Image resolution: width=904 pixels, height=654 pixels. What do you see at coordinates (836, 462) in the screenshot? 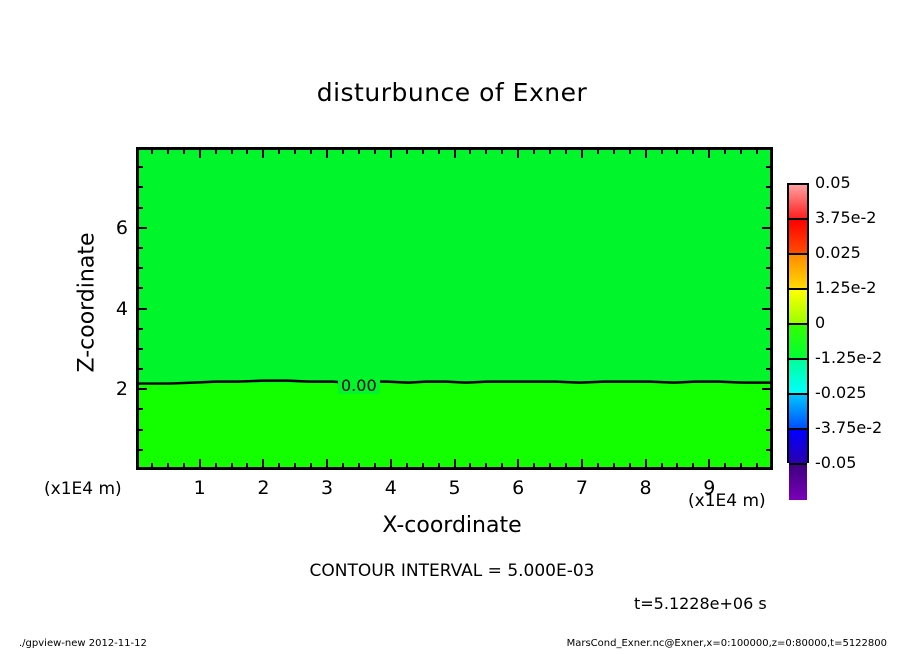
I see `colorbar-tick-label: -0.05` at bounding box center [836, 462].